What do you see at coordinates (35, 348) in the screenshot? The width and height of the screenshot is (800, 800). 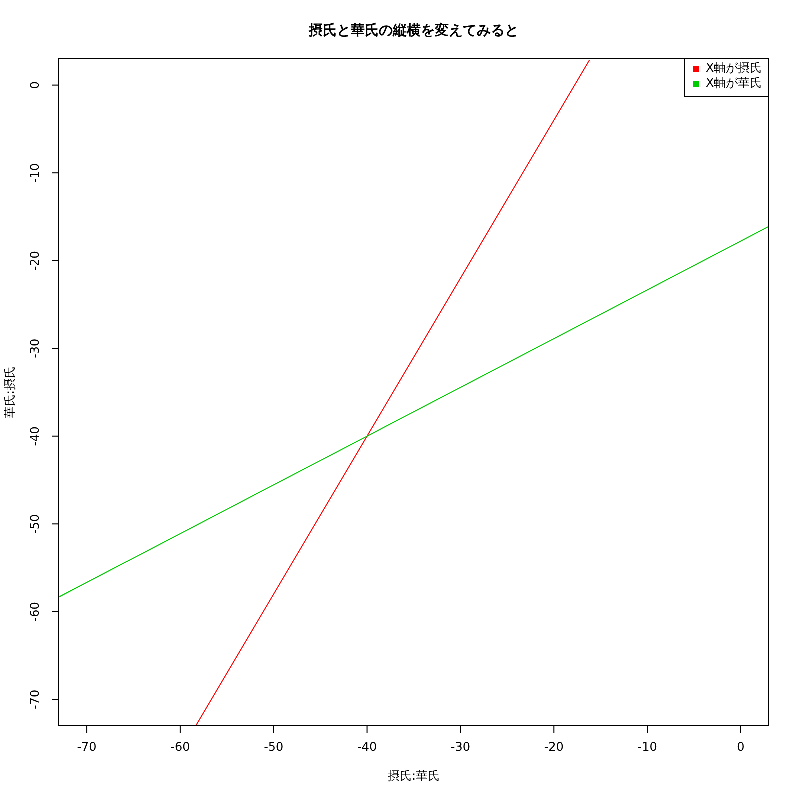 I see `y-tick-label: -30` at bounding box center [35, 348].